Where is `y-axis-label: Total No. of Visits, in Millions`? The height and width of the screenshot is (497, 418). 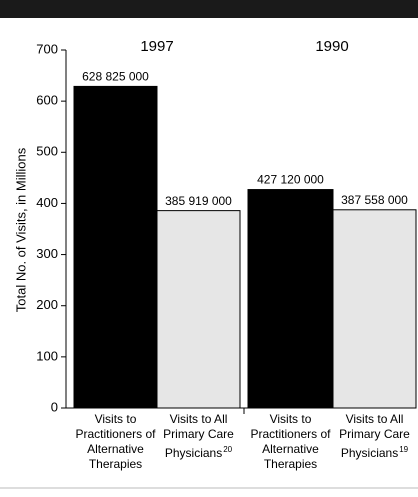
y-axis-label: Total No. of Visits, in Millions is located at coordinates (20, 229).